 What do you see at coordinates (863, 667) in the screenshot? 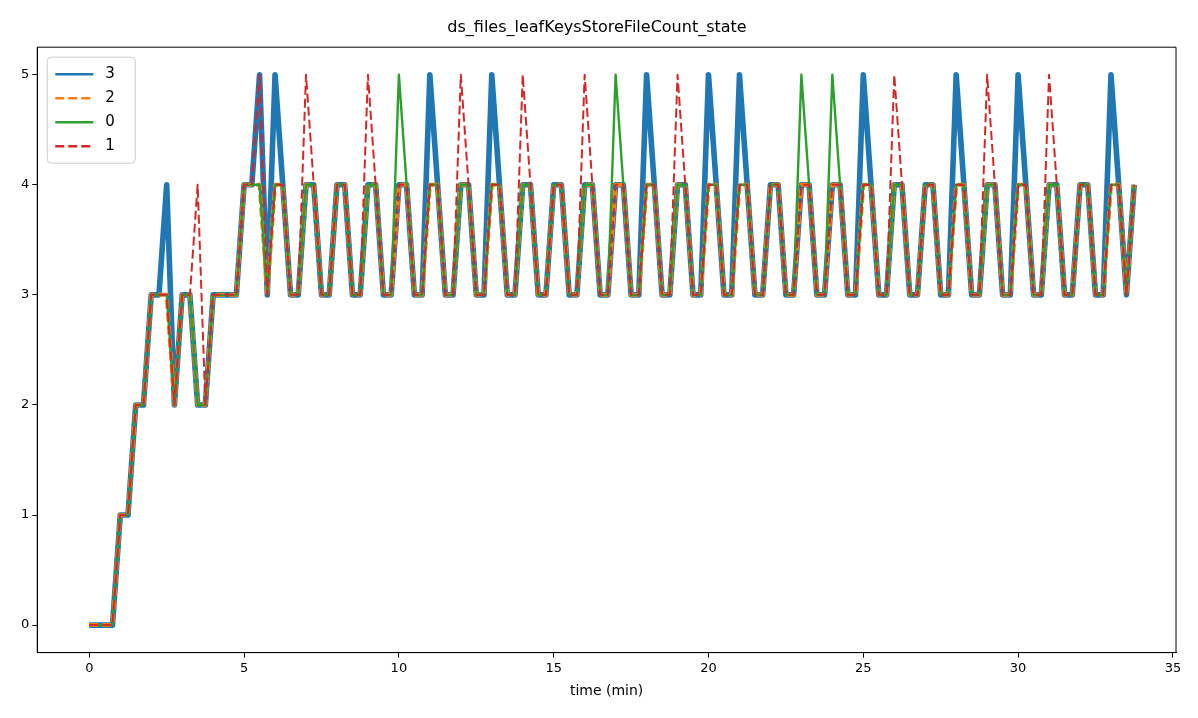
I see `x-tick-label: 25` at bounding box center [863, 667].